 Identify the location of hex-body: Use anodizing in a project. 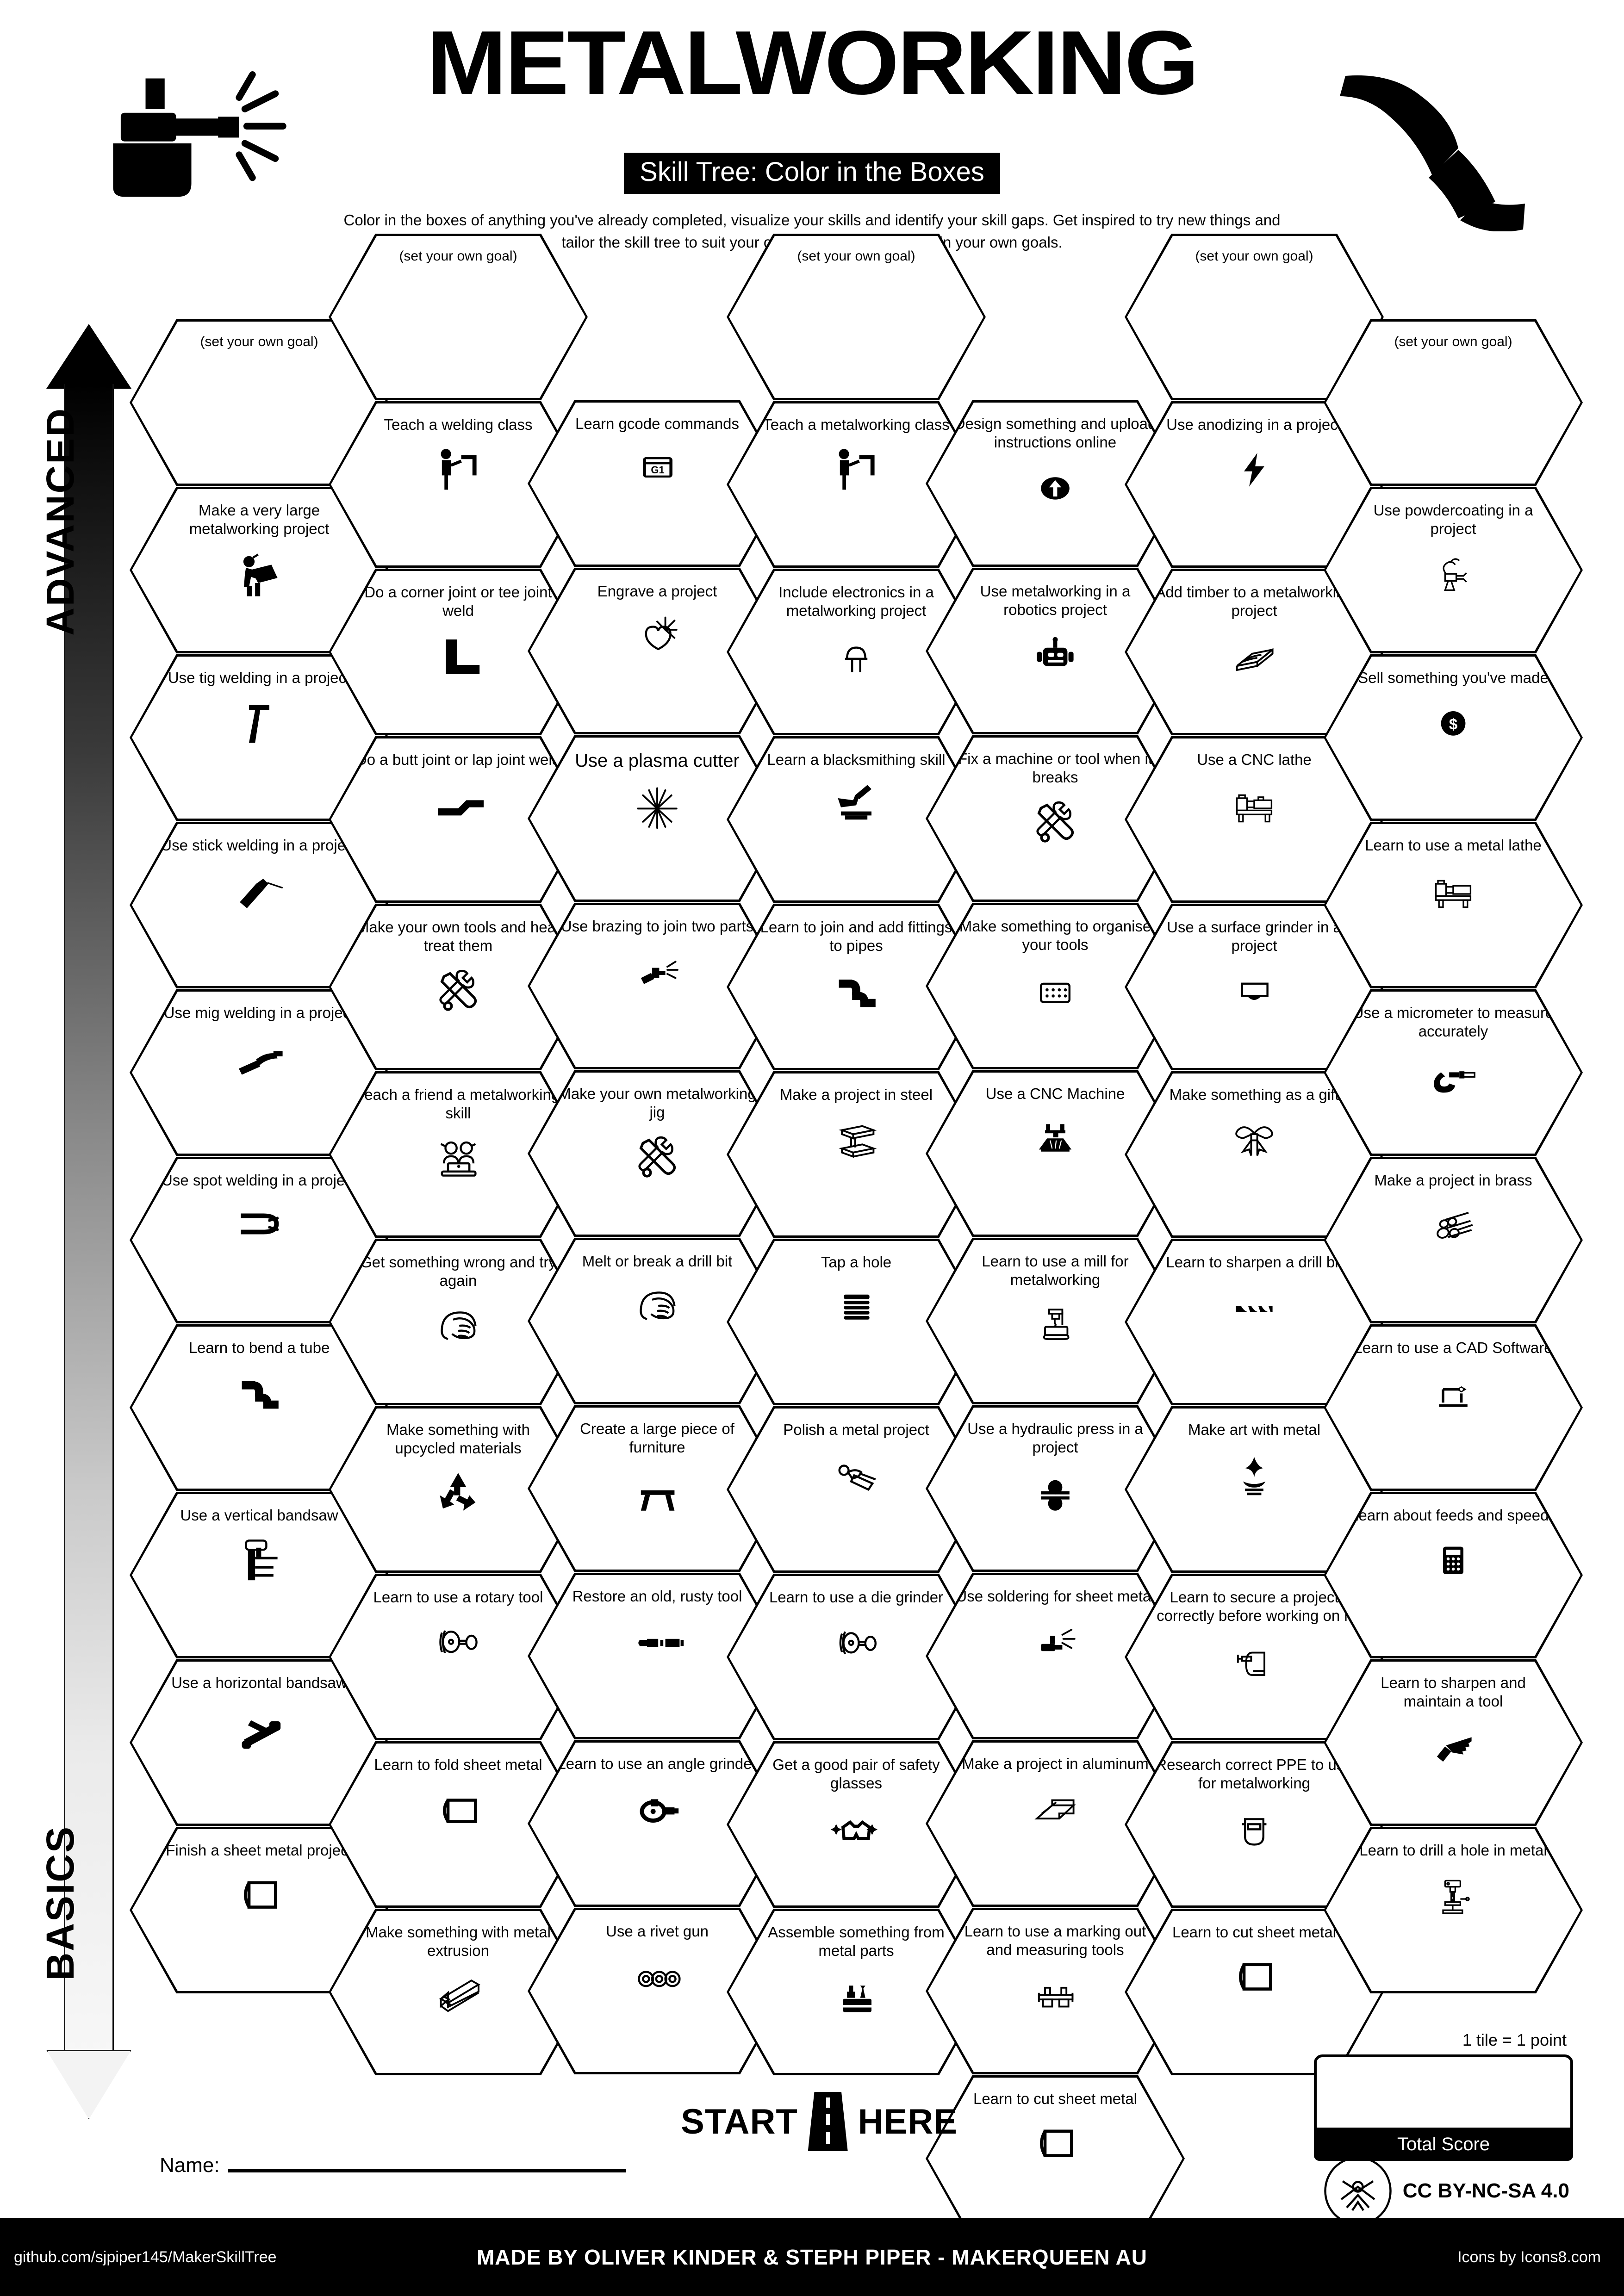
(1254, 484).